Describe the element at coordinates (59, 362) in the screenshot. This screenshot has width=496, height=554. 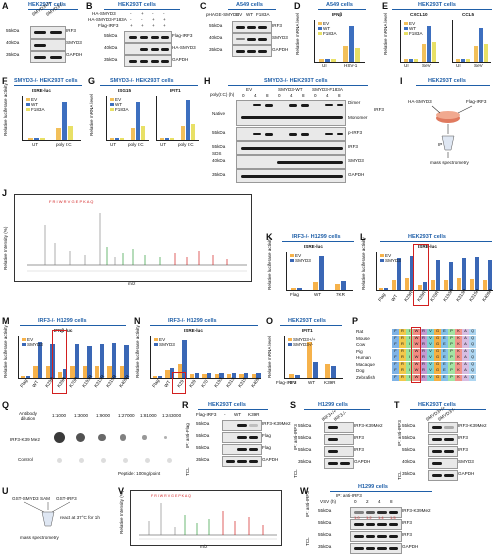
I see `panel-m-highlight` at that location.